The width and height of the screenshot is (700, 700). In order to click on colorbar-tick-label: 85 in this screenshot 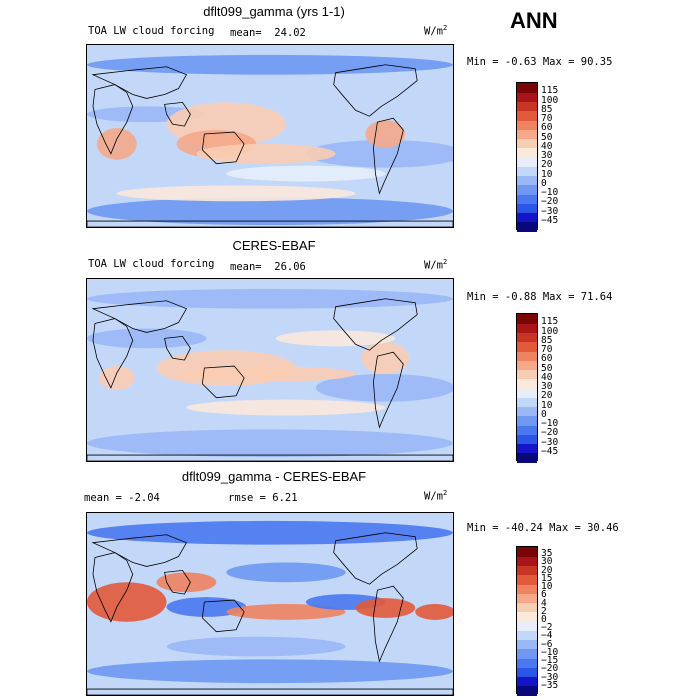, I will do `click(547, 340)`.